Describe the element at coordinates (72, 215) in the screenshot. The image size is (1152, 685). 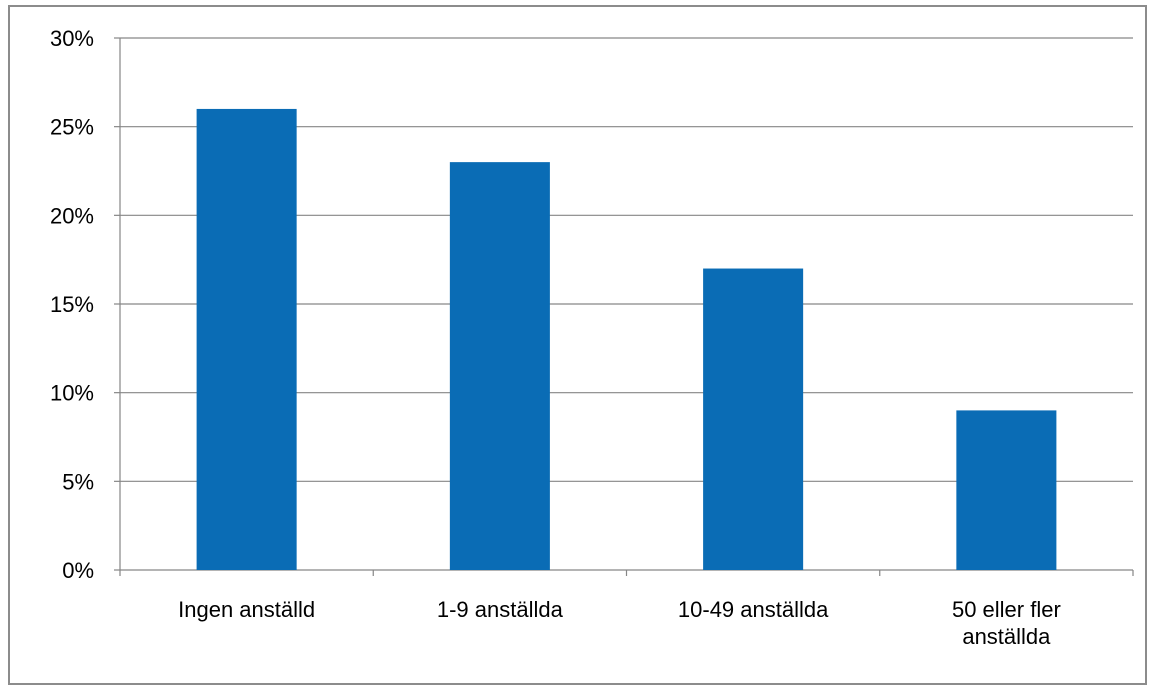
I see `y-tick-label: 20%` at that location.